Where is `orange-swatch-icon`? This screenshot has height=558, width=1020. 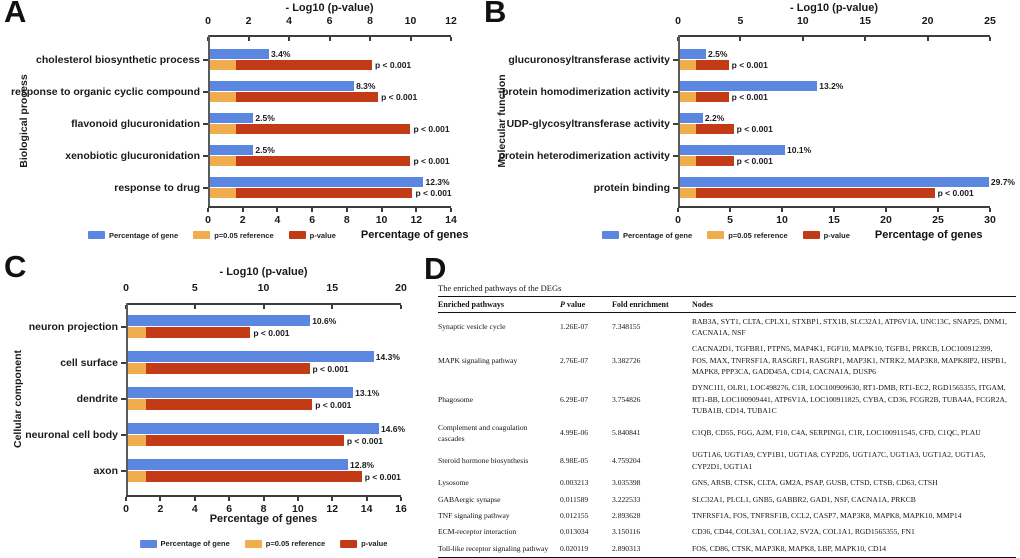
orange-swatch-icon is located at coordinates (202, 235).